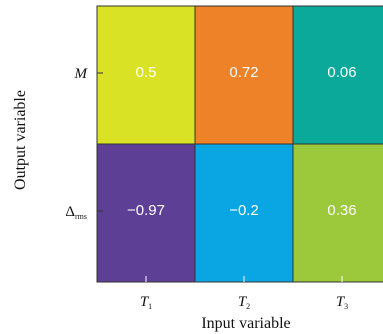 The image size is (383, 334). What do you see at coordinates (244, 210) in the screenshot?
I see `cell-value-label: −0.2` at bounding box center [244, 210].